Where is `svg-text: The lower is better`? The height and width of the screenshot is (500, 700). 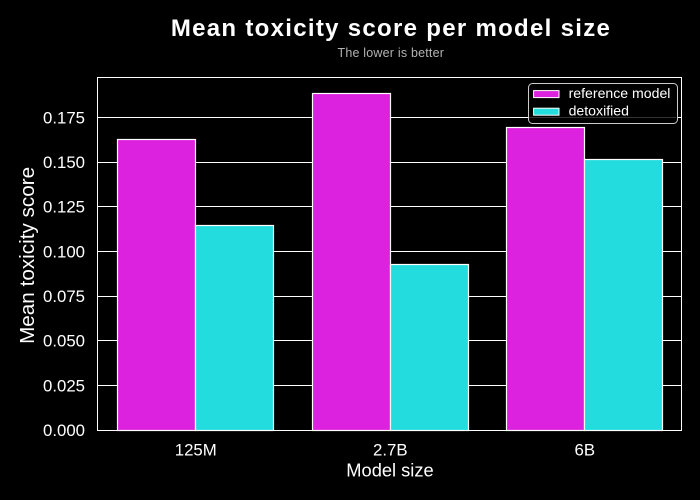
svg-text: The lower is better is located at coordinates (390, 53).